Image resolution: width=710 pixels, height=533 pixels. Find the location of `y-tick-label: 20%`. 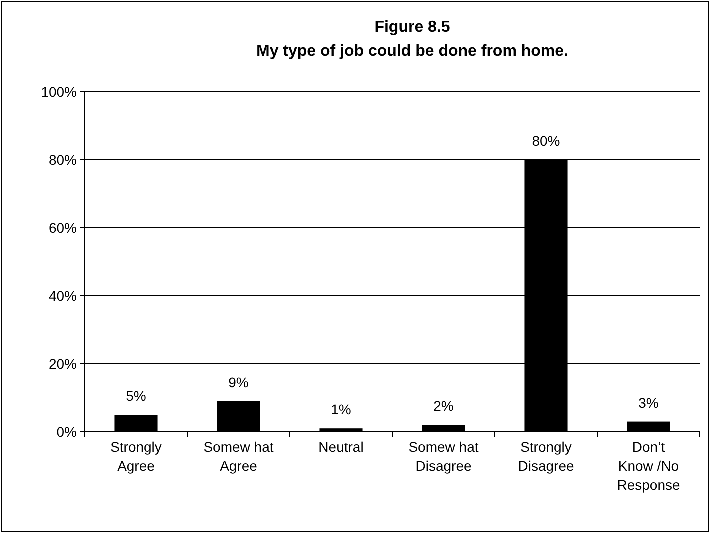

y-tick-label: 20% is located at coordinates (62, 364).